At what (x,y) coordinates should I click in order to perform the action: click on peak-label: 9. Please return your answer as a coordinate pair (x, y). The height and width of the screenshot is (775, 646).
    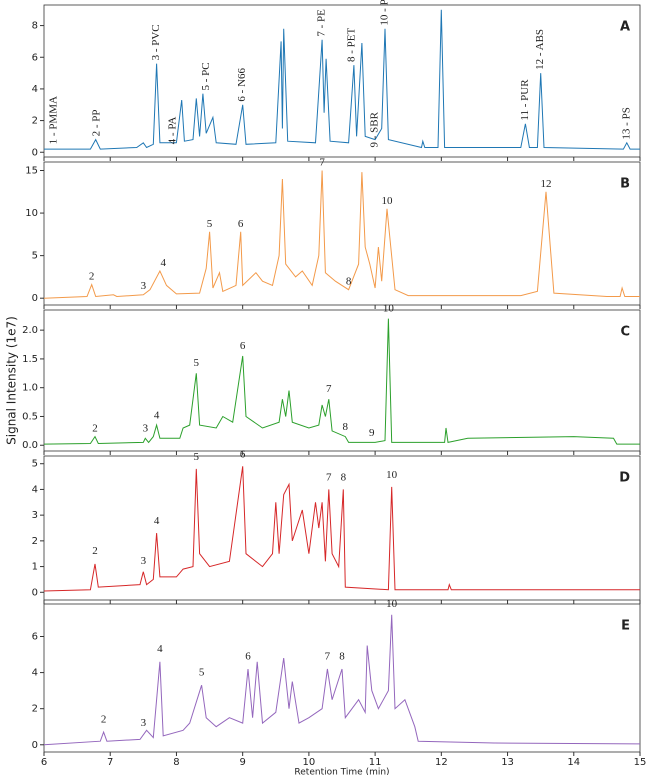
    Looking at the image, I should click on (372, 433).